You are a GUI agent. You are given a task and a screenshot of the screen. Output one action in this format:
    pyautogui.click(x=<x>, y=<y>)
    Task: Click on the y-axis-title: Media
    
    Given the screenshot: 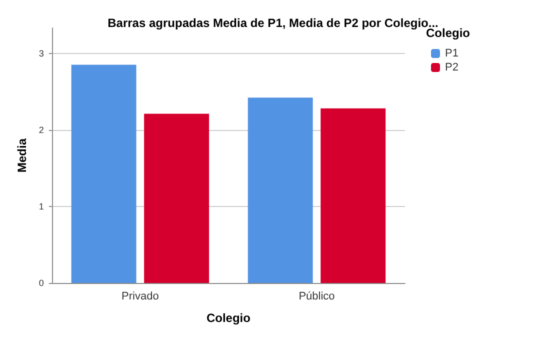 What is the action you would take?
    pyautogui.click(x=22, y=155)
    